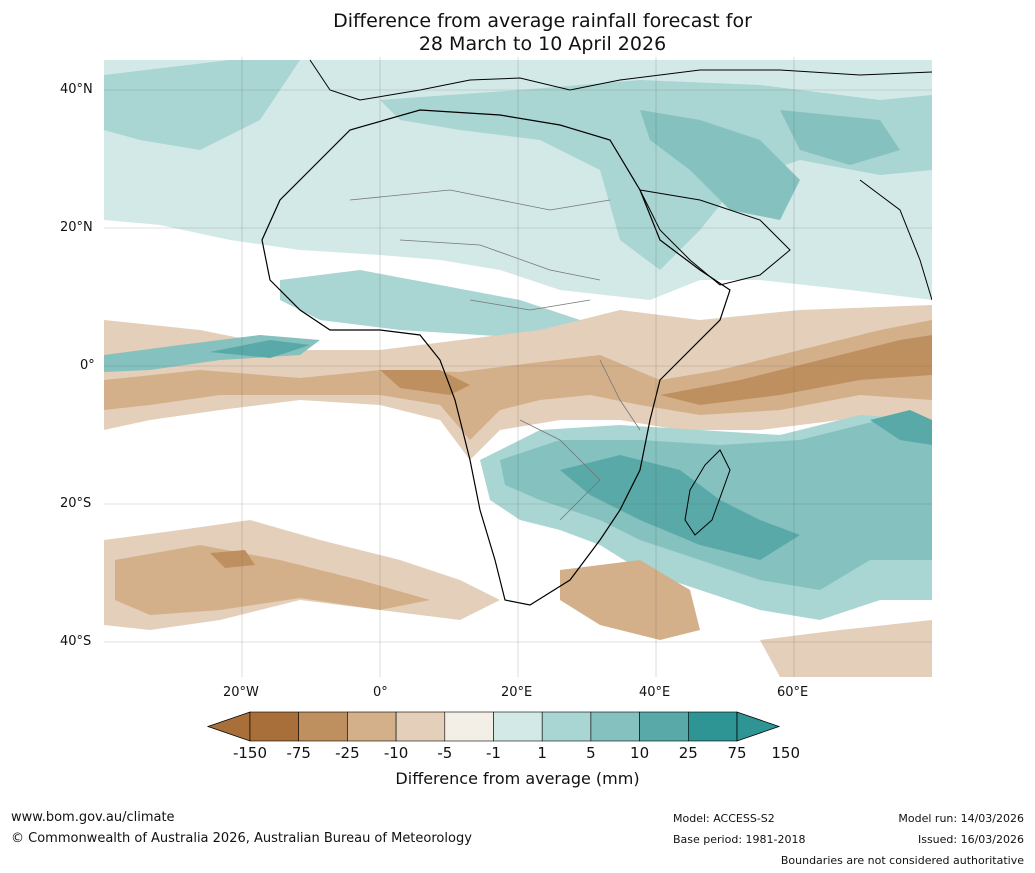  I want to click on colorbar-tick-label: 150, so click(785, 753).